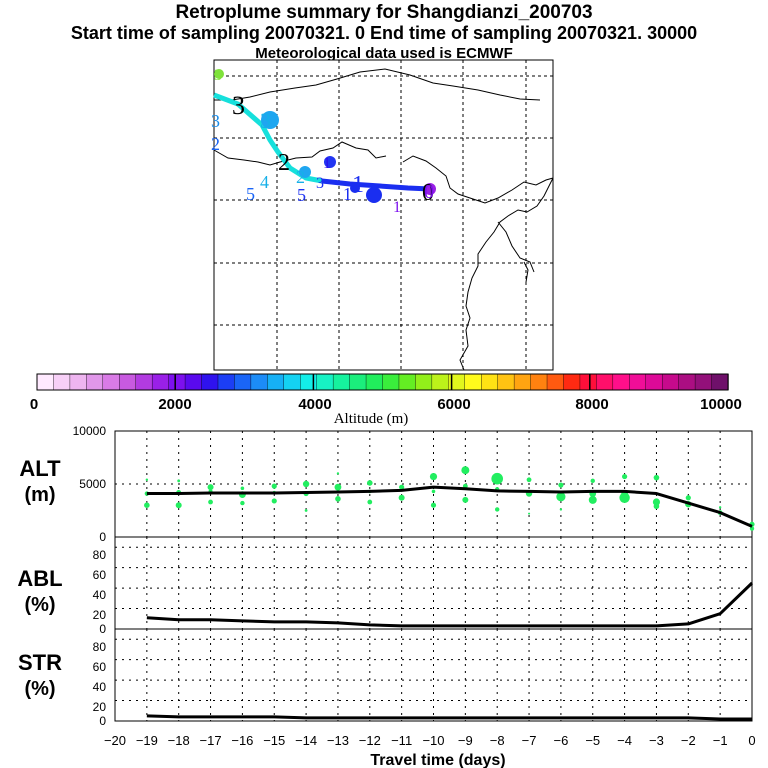  Describe the element at coordinates (386, 404) in the screenshot. I see `colorbar-ticks: 0 2000 4000 6000 8000 10000` at that location.